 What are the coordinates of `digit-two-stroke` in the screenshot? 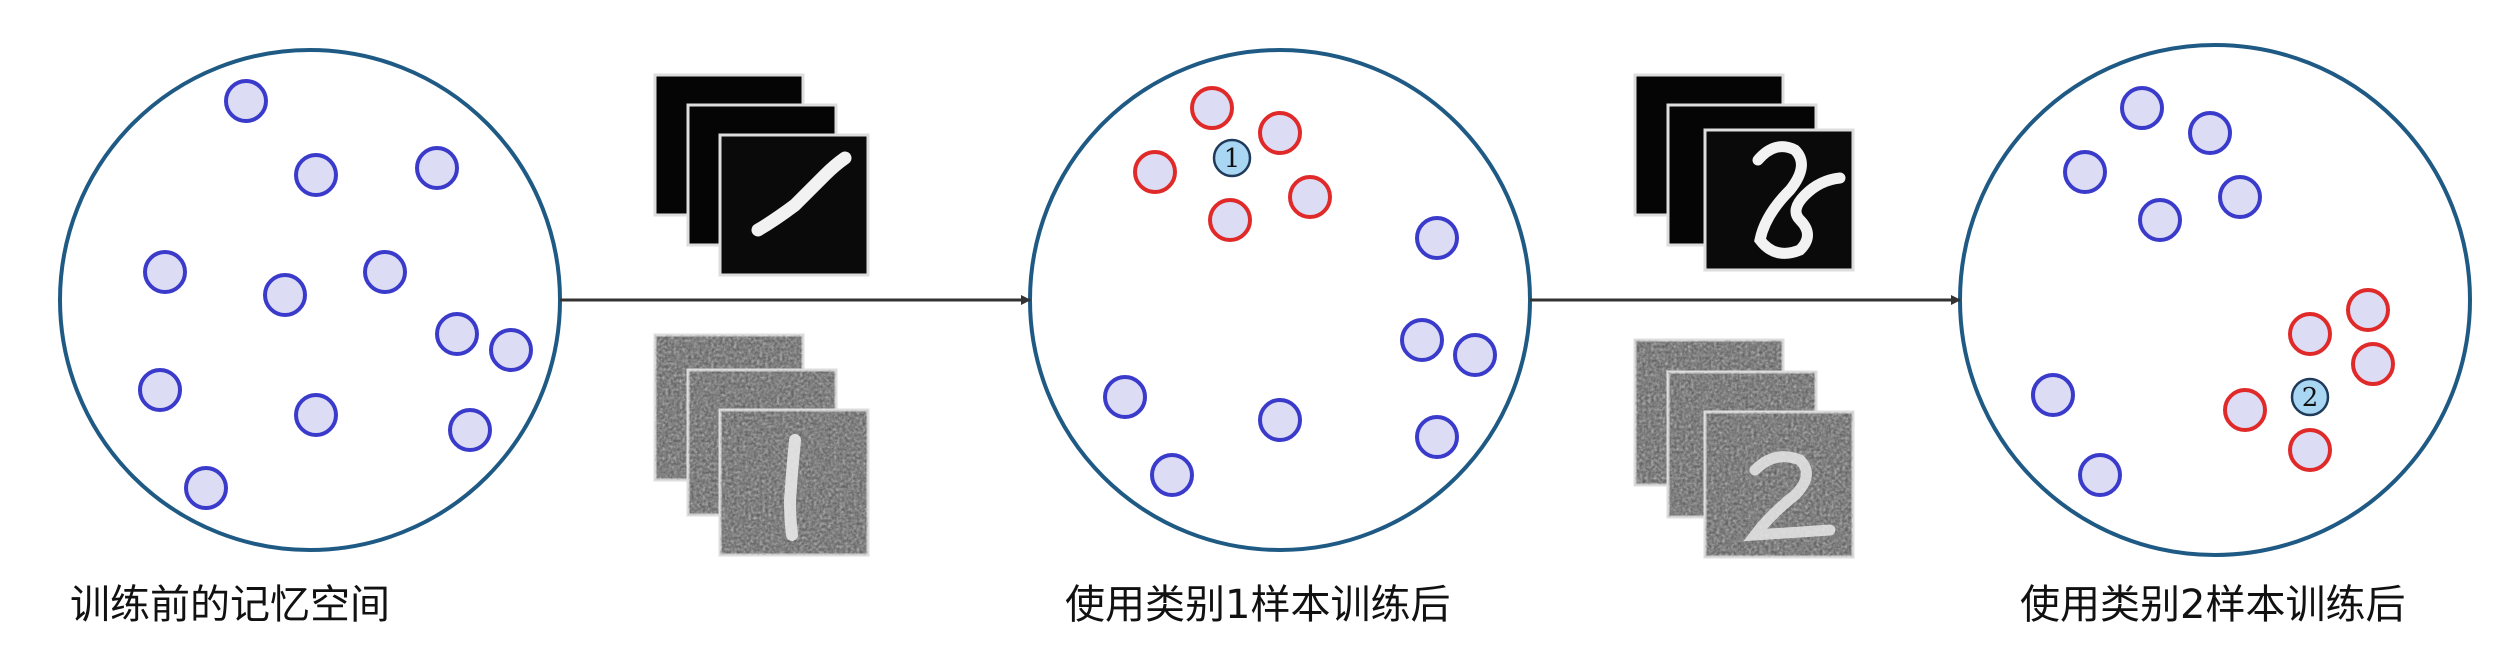 It's located at (1799, 200).